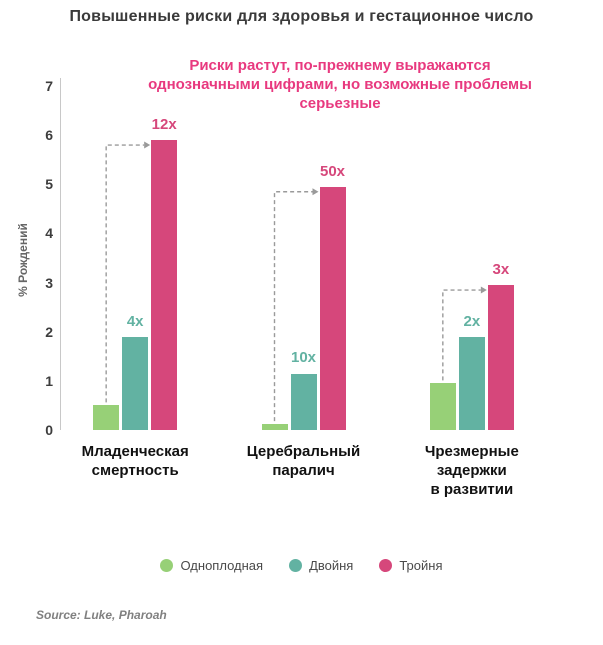 Image resolution: width=603 pixels, height=645 pixels. I want to click on legend-item-3: Тройня, so click(411, 565).